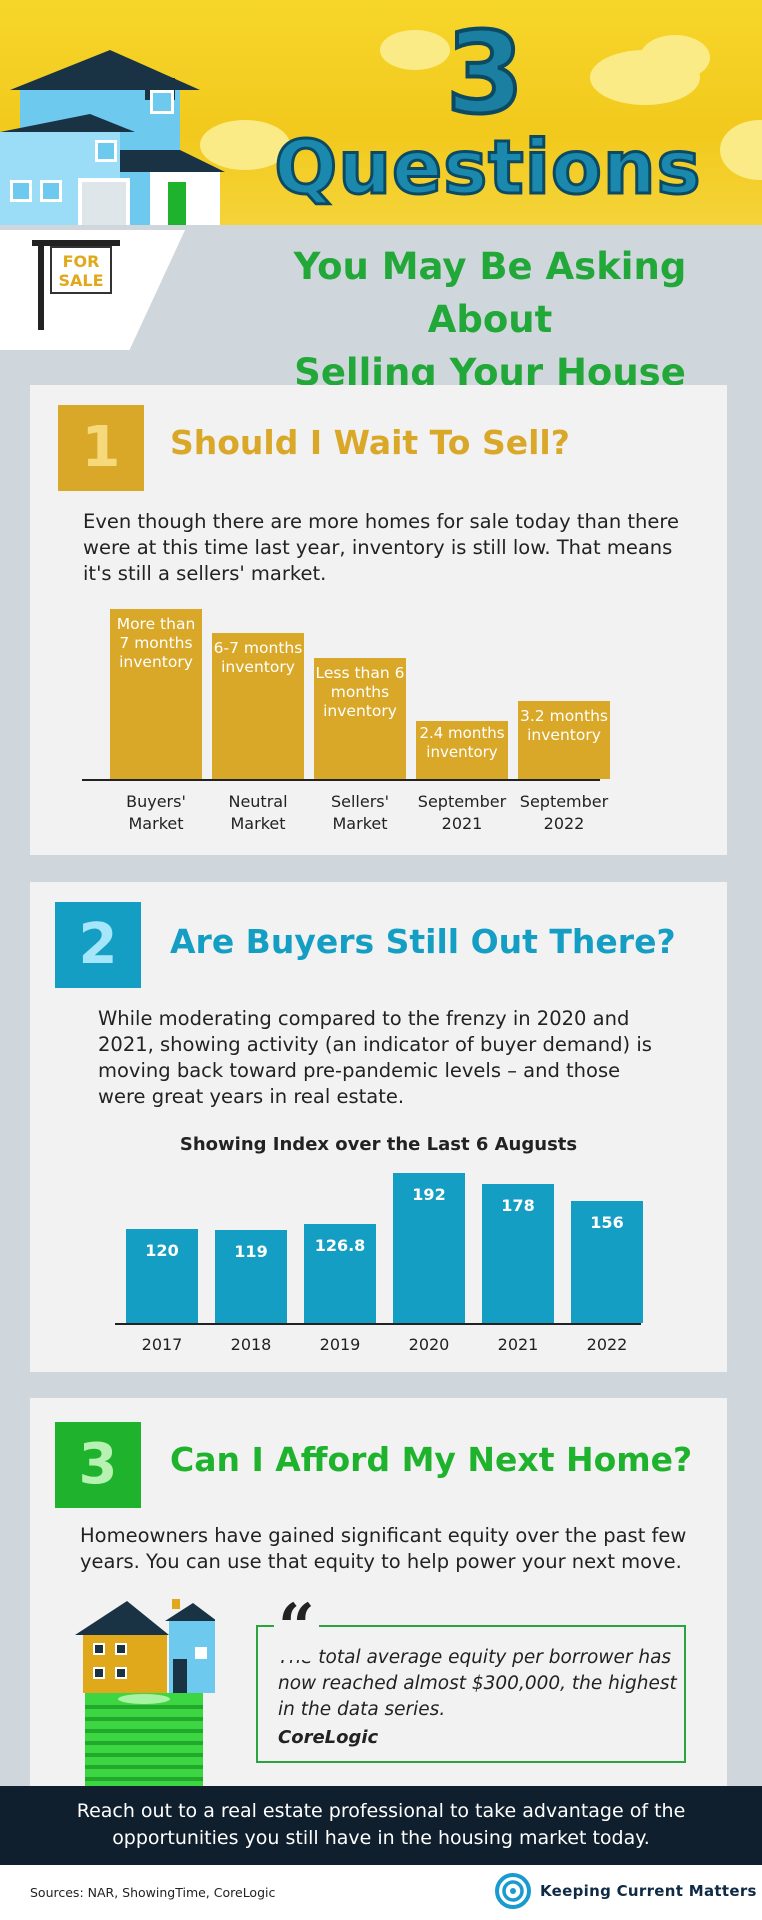 This screenshot has height=1920, width=762. What do you see at coordinates (564, 812) in the screenshot?
I see `chart-1-category-label: September 2022` at bounding box center [564, 812].